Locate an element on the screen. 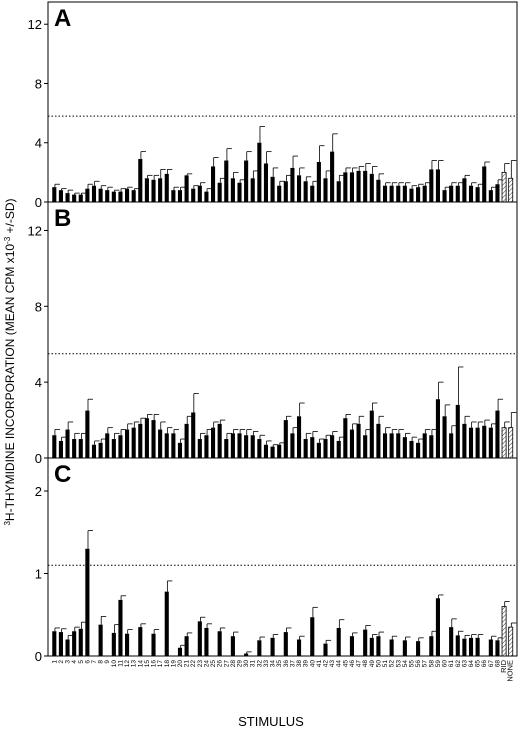 The image size is (520, 737). x-tick-label: 13 is located at coordinates (134, 664).